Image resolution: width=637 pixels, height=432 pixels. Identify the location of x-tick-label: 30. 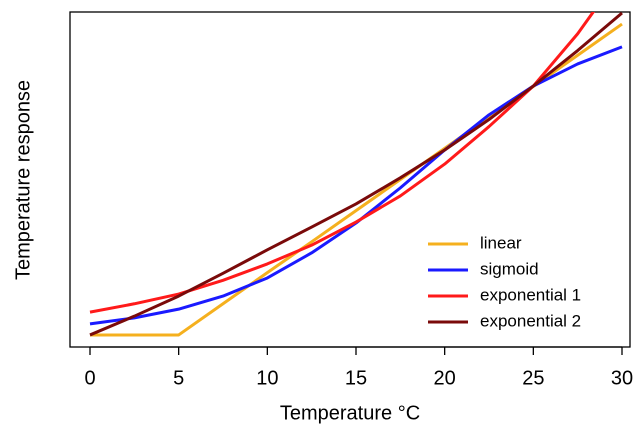
(622, 378).